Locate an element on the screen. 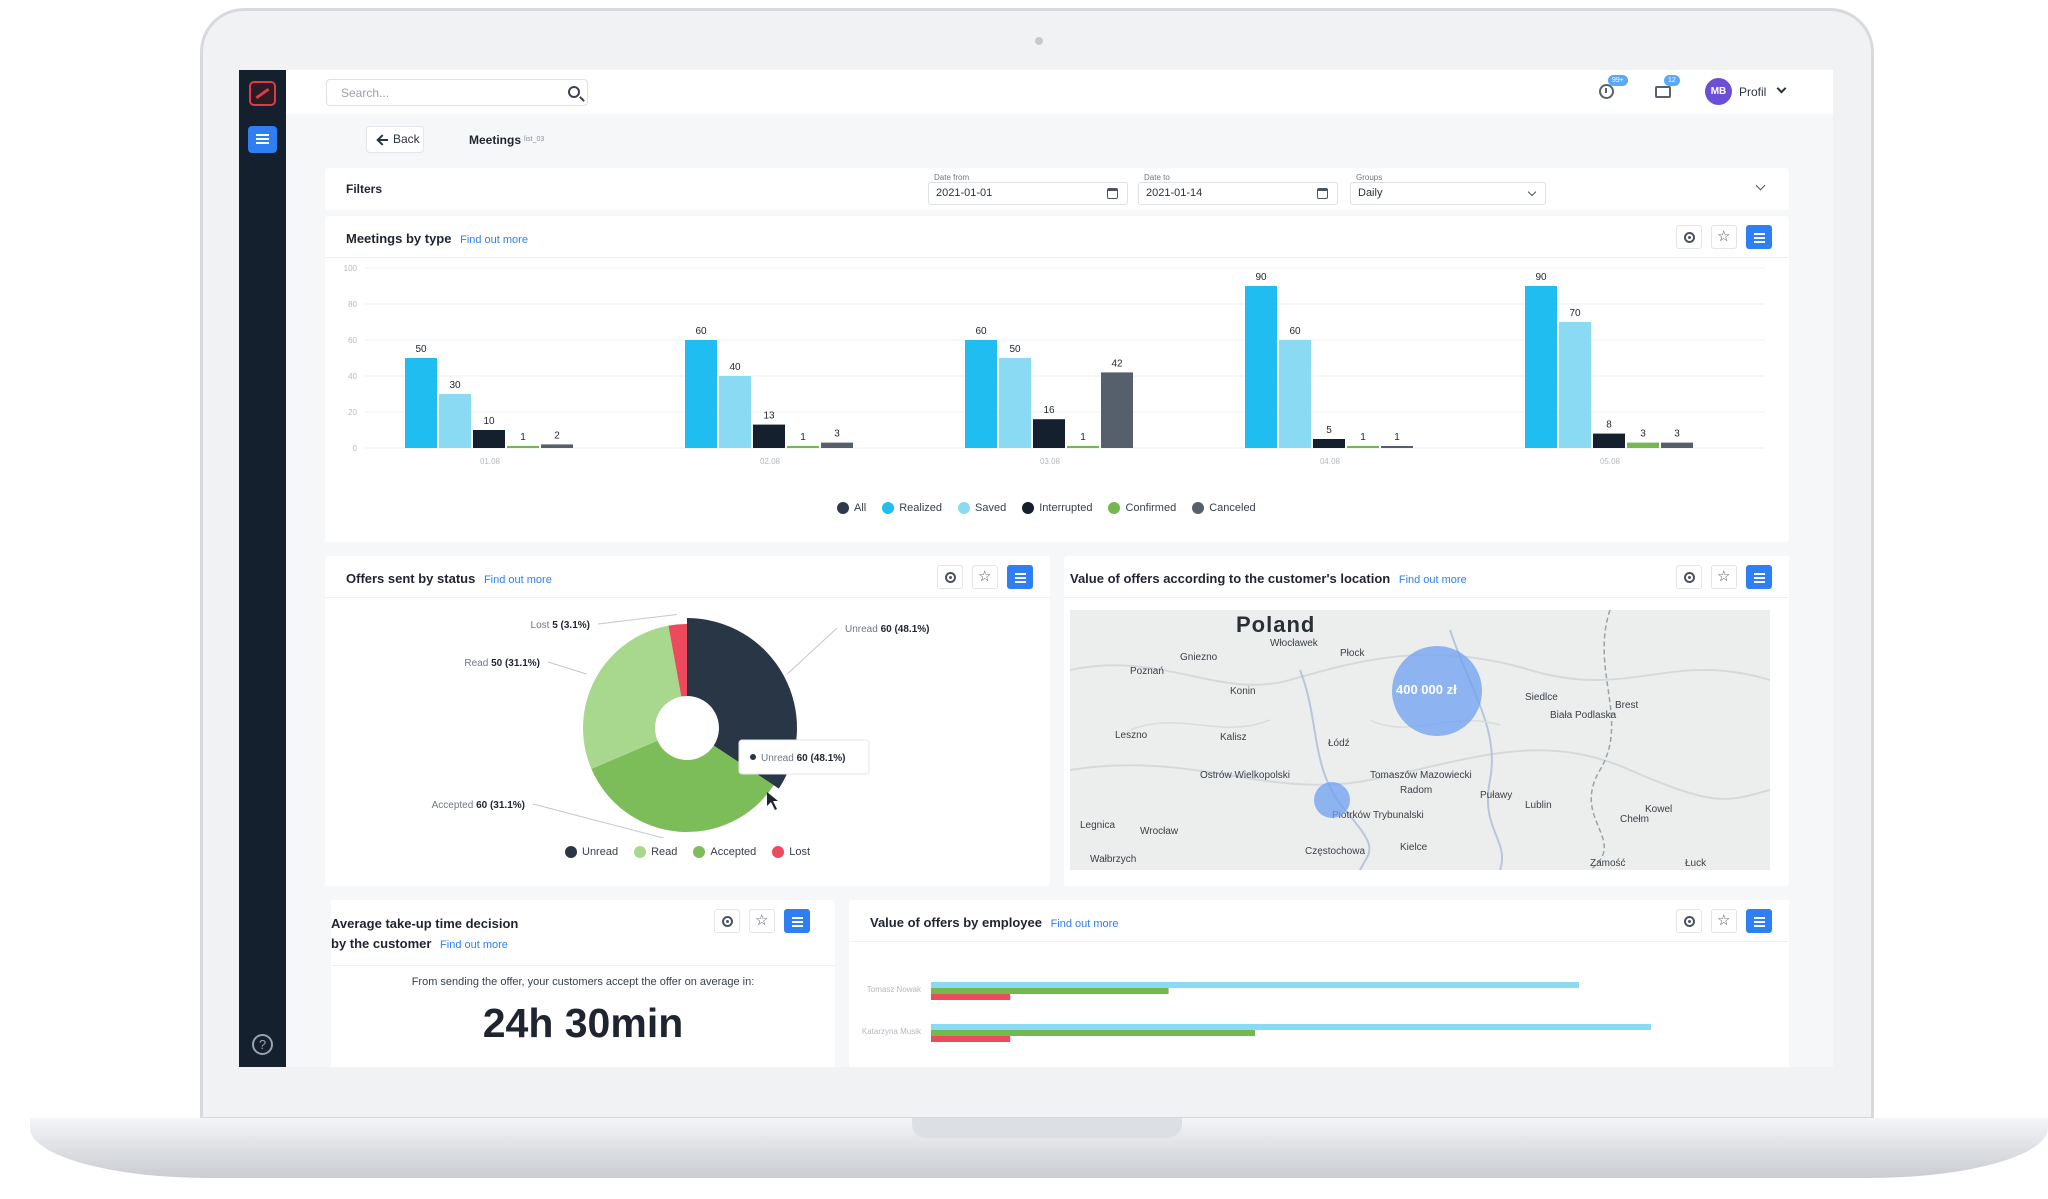 The width and height of the screenshot is (2048, 1199). y-tick-label: 60 is located at coordinates (352, 340).